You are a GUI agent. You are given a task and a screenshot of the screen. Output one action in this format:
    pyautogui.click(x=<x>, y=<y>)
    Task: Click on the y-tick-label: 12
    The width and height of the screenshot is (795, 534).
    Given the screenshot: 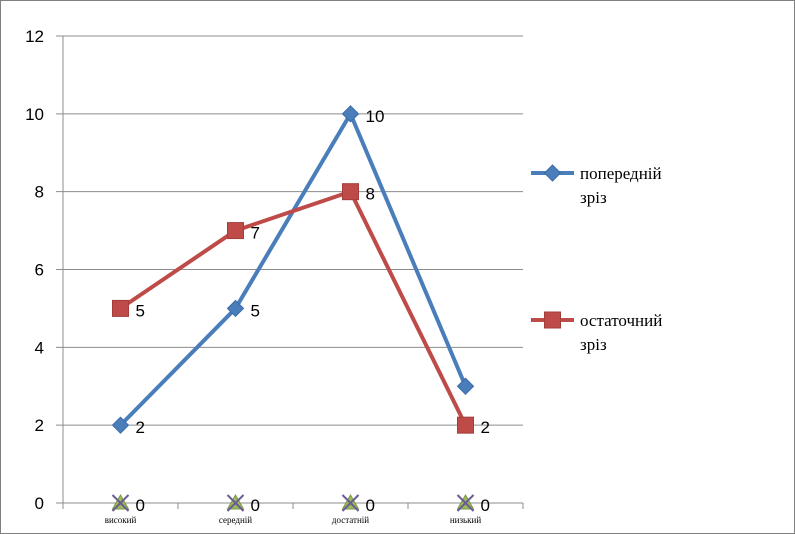 What is the action you would take?
    pyautogui.click(x=34, y=36)
    